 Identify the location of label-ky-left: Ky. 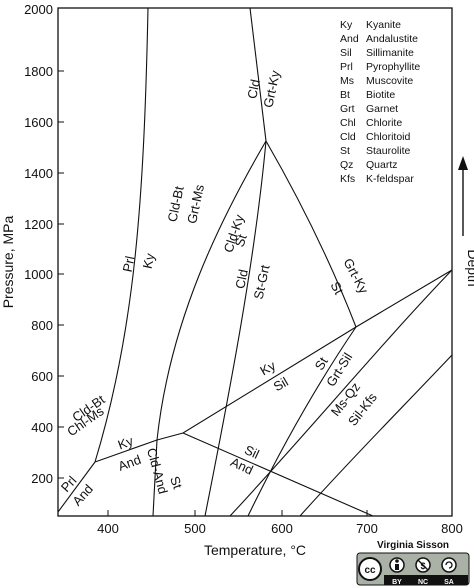
(149, 261).